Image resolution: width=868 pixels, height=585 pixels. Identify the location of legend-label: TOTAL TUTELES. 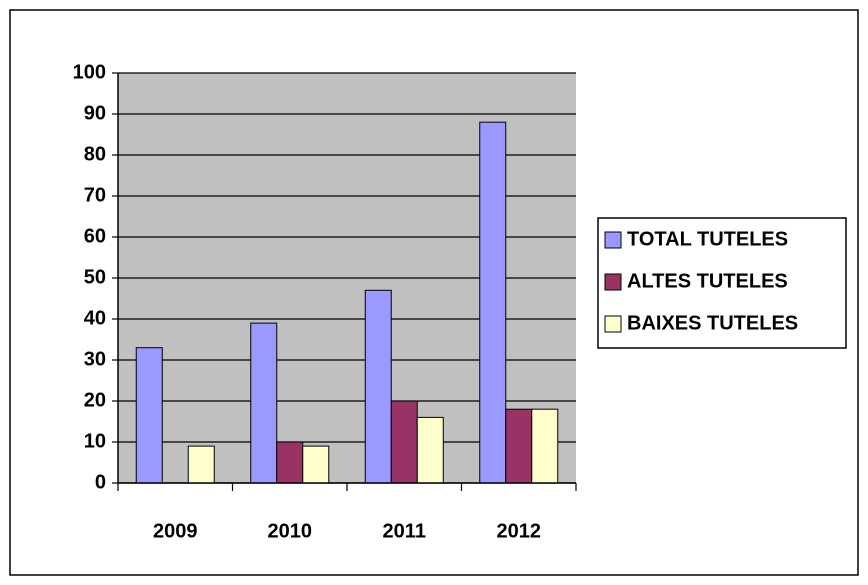
(707, 239).